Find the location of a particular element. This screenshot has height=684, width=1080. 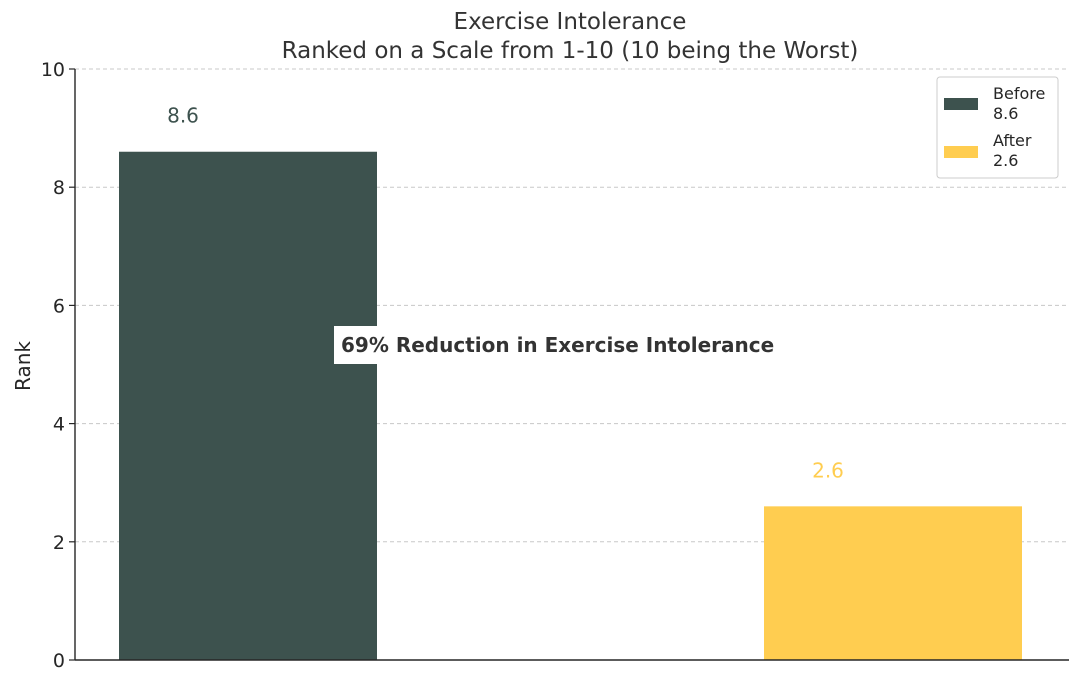

chart-title: Exercise Intolerance is located at coordinates (570, 22).